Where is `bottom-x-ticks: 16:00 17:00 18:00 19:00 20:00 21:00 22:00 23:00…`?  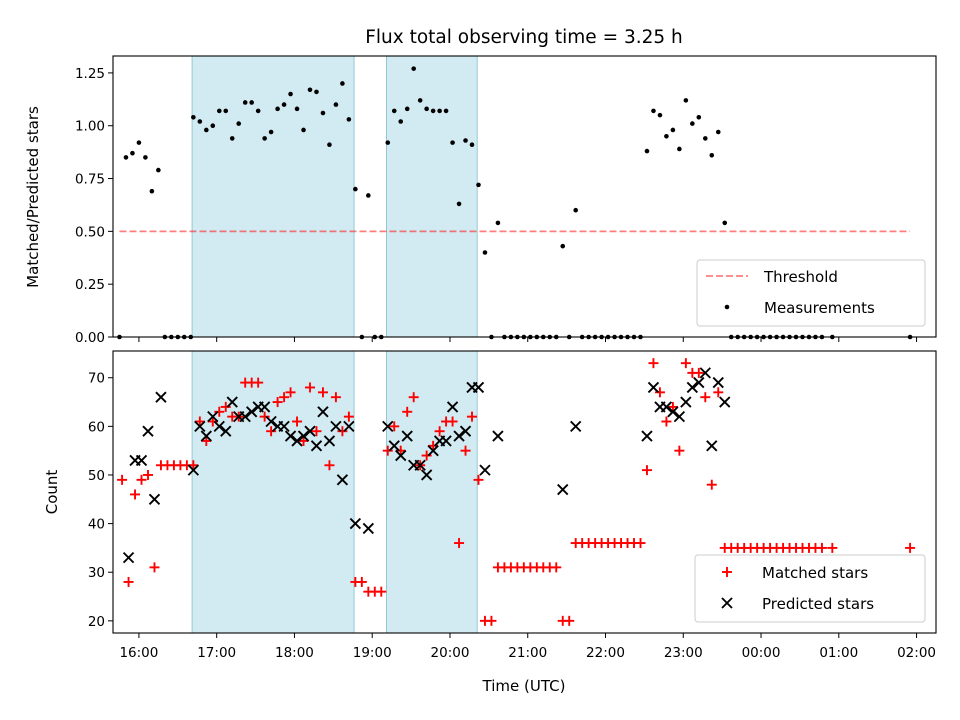
bottom-x-ticks: 16:00 17:00 18:00 19:00 20:00 21:00 22:00 23:00… is located at coordinates (527, 647).